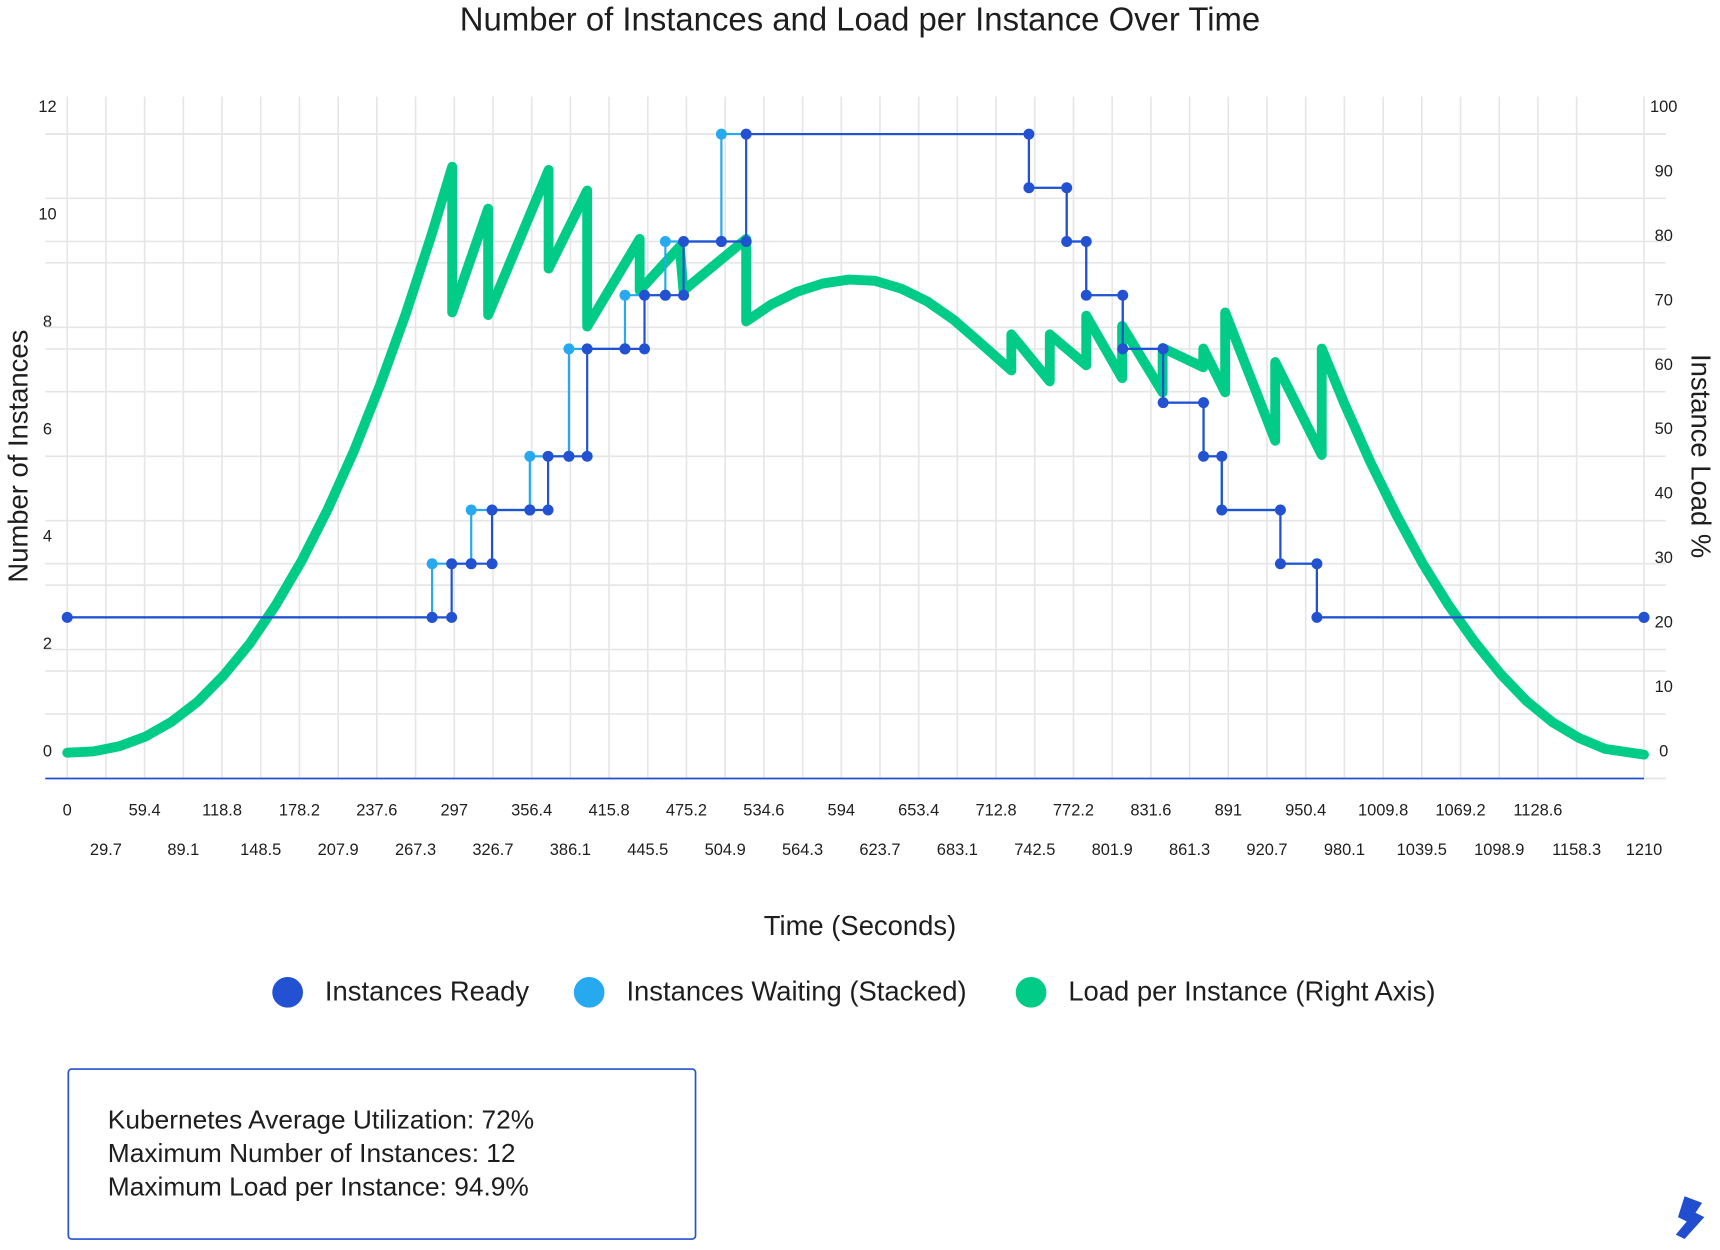 The height and width of the screenshot is (1250, 1720). What do you see at coordinates (1664, 623) in the screenshot?
I see `y2-tick-label: 20` at bounding box center [1664, 623].